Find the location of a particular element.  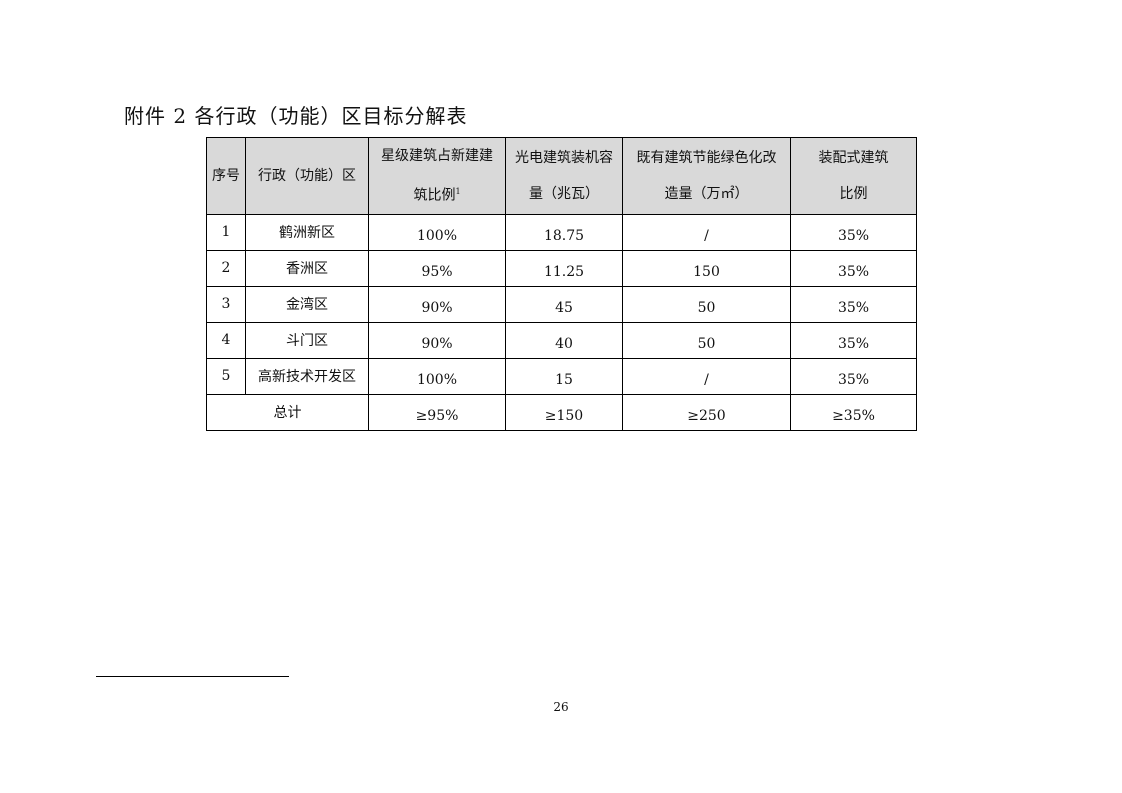

header-pv-capacity: 光电建筑装机容 量（兆瓦） is located at coordinates (564, 176).